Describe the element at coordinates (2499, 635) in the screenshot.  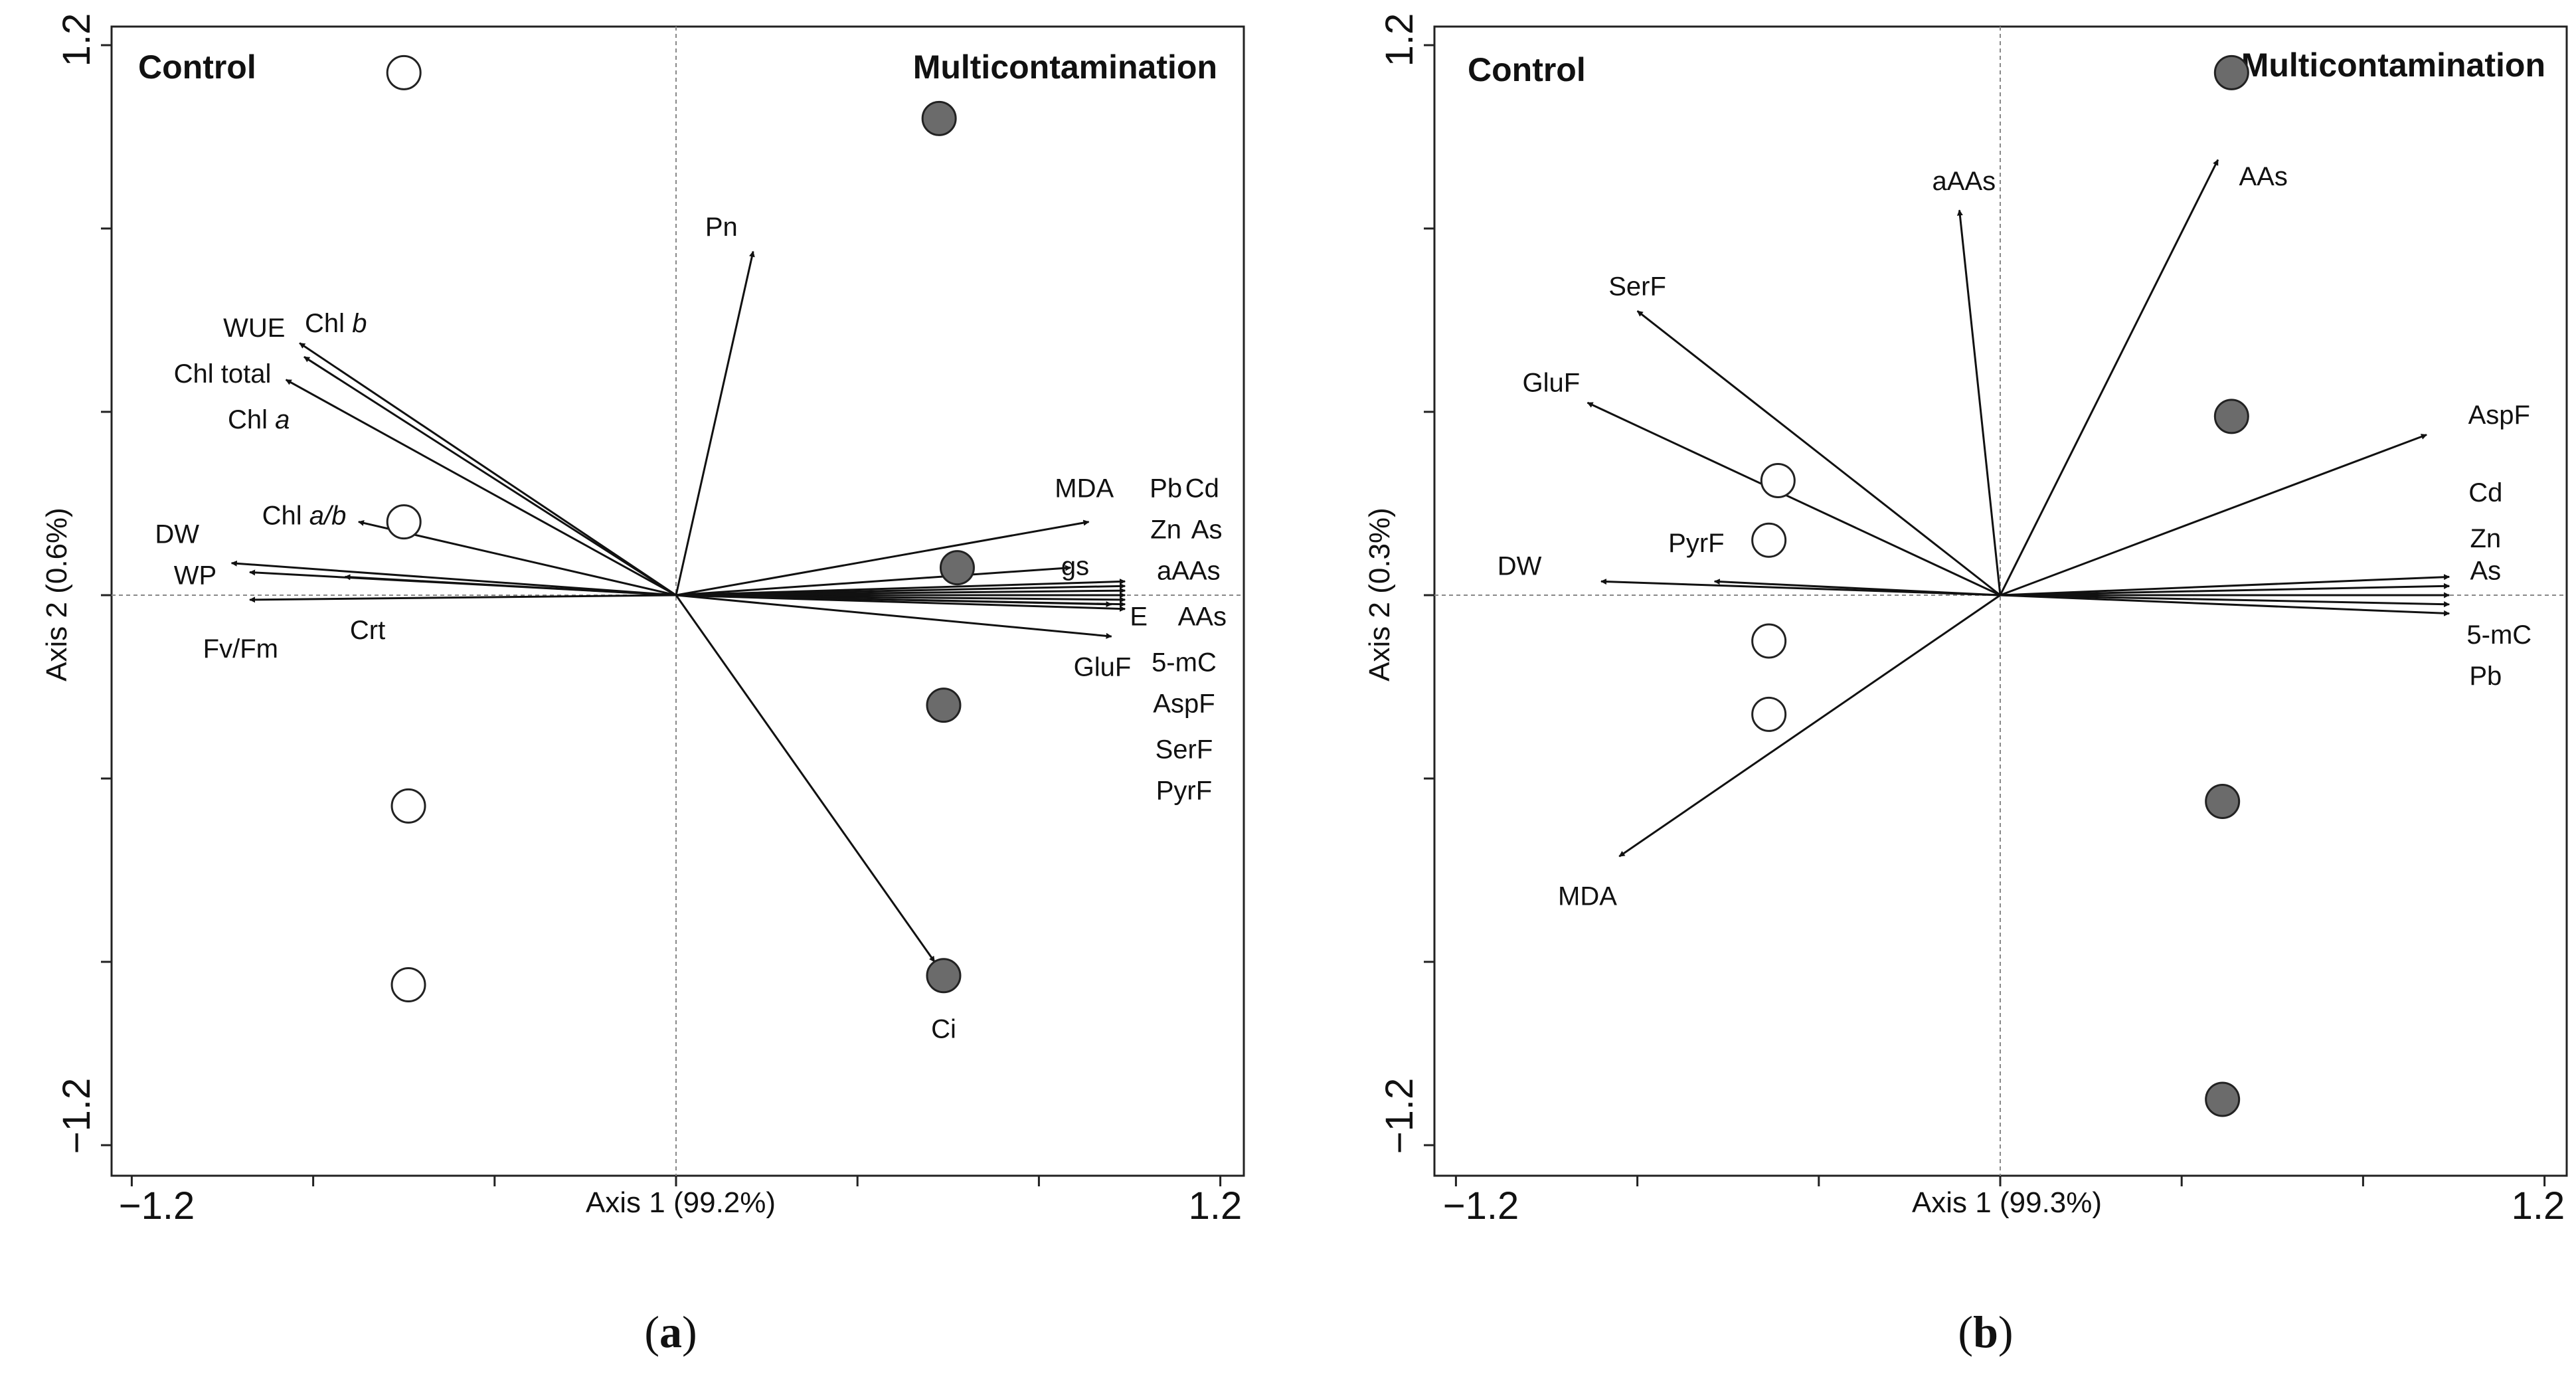
I see `variable-label: 5-mC` at that location.